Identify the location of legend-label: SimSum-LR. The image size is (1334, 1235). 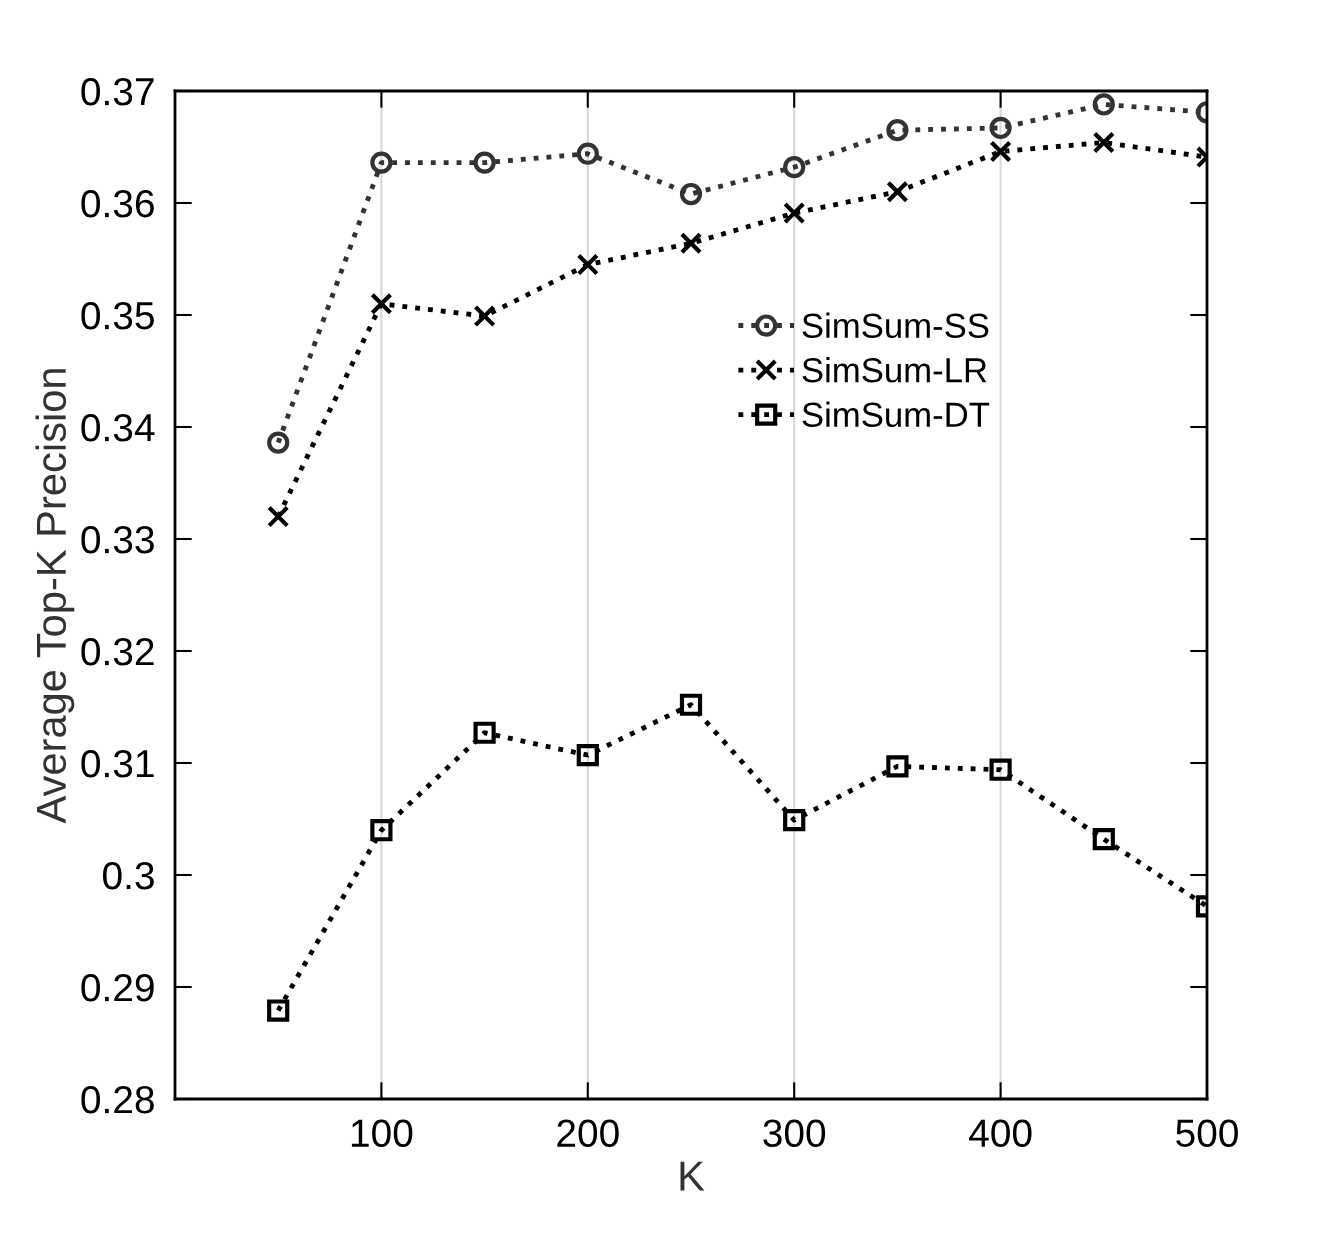
(894, 370).